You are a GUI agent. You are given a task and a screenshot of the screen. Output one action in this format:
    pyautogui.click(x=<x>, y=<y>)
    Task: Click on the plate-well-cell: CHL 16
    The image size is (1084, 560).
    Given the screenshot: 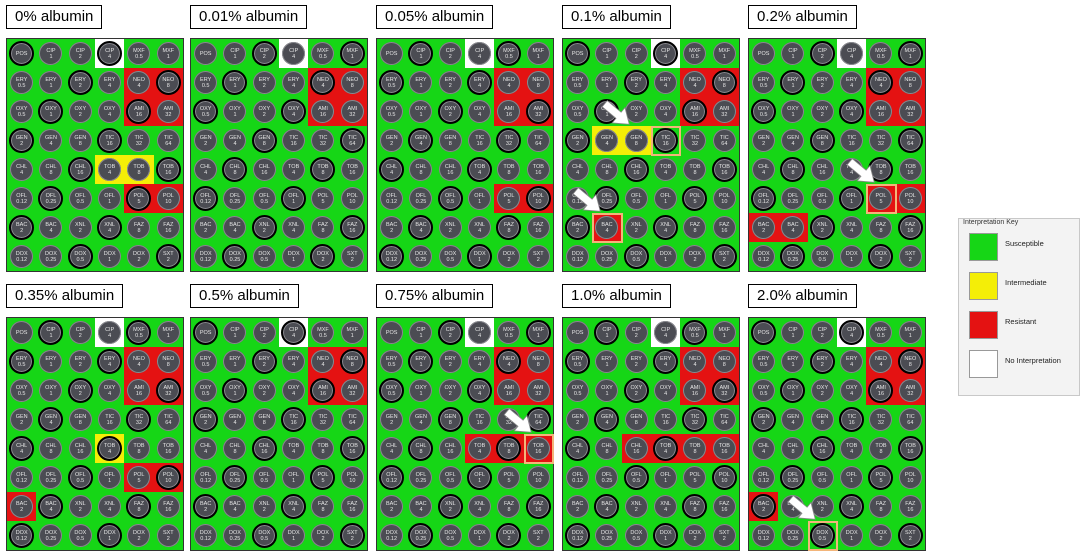 What is the action you would take?
    pyautogui.click(x=264, y=448)
    